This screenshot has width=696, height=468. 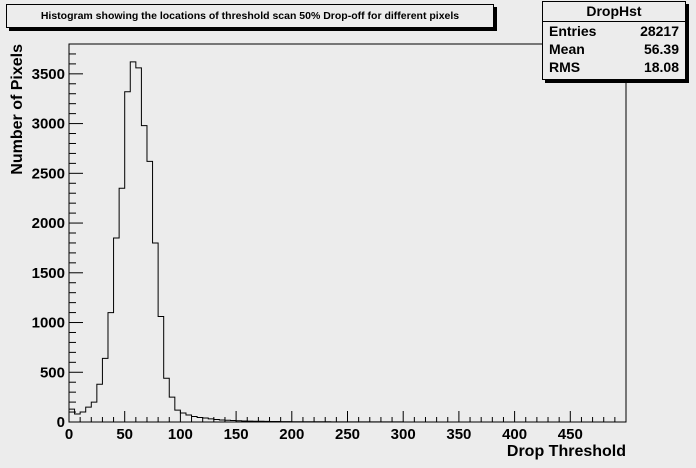 What do you see at coordinates (514, 434) in the screenshot?
I see `x-tick-label: 400` at bounding box center [514, 434].